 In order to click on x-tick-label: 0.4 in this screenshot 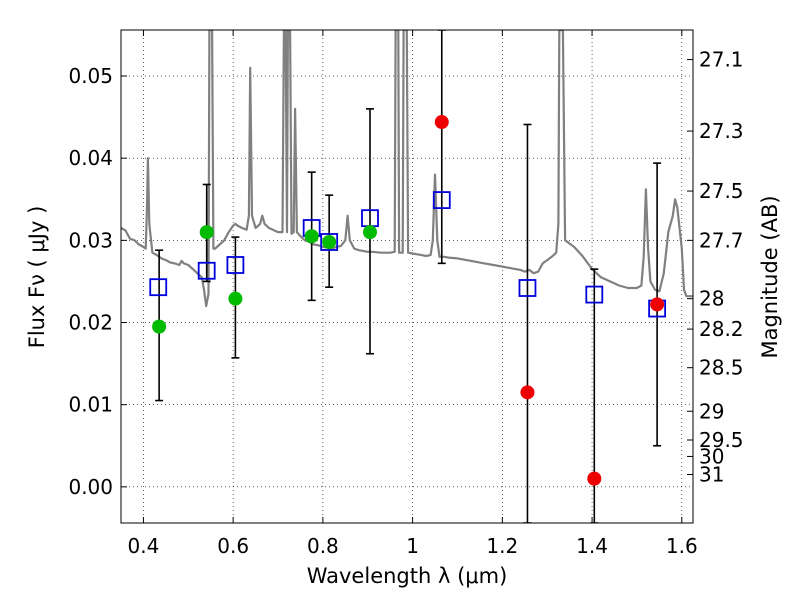, I will do `click(144, 546)`.